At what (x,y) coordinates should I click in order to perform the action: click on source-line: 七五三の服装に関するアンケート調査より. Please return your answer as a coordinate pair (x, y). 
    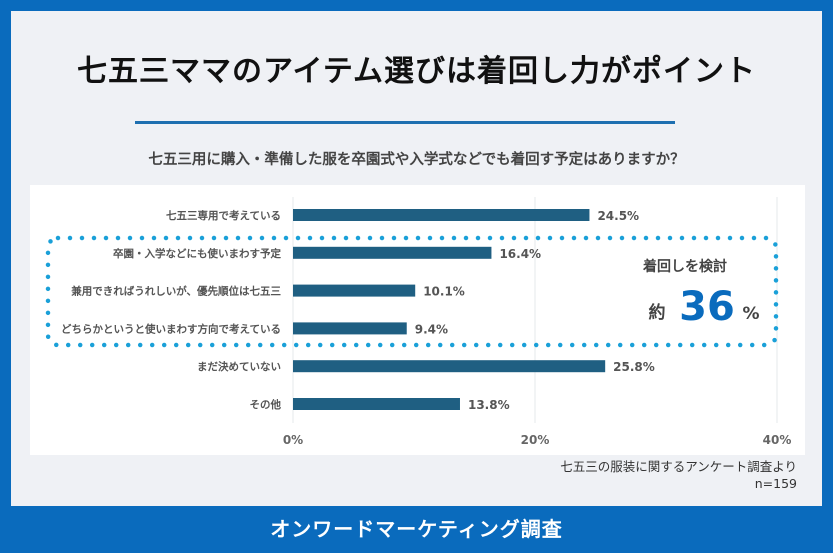
    Looking at the image, I should click on (678, 466).